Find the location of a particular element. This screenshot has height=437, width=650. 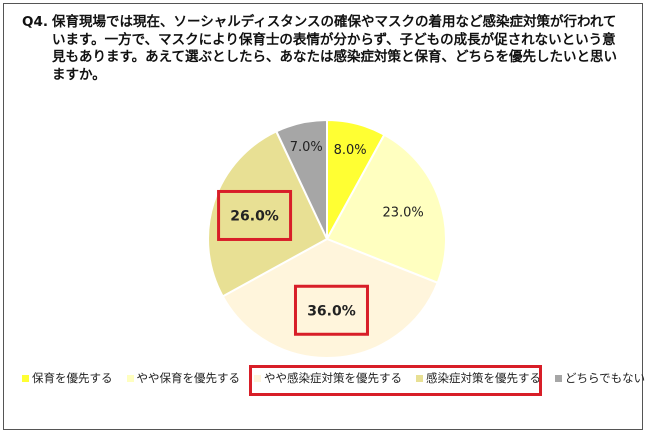

slice-label-4: 26.0% is located at coordinates (254, 216).